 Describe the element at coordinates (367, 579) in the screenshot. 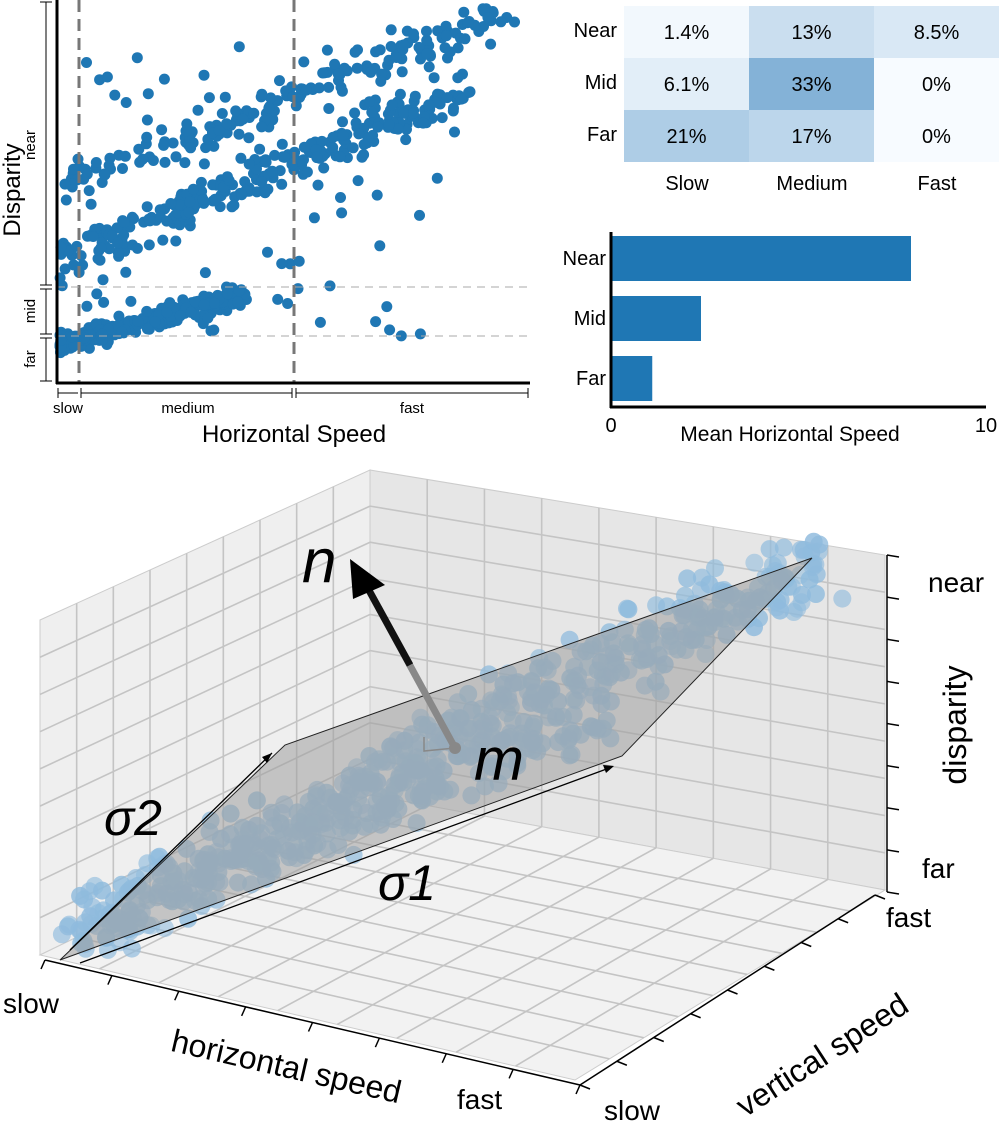

I see `normal-vector-arrowhead` at that location.